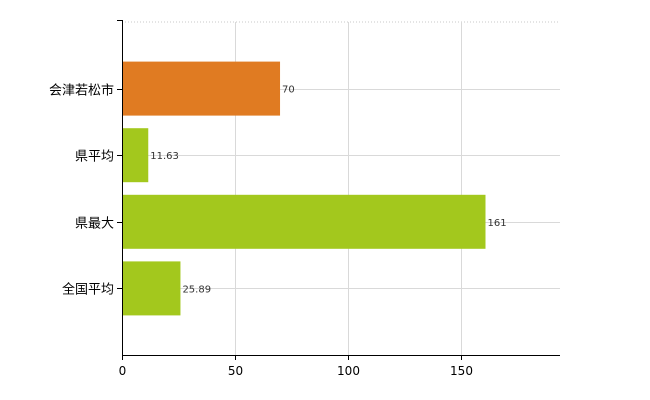 The image size is (650, 400). What do you see at coordinates (461, 371) in the screenshot?
I see `x-tick-label-3: 150` at bounding box center [461, 371].